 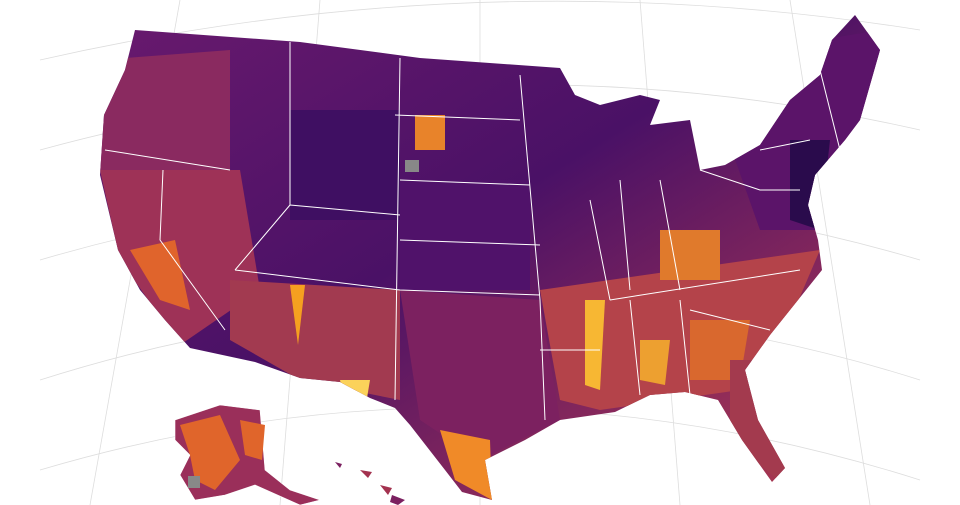 What do you see at coordinates (248, 454) in the screenshot?
I see `alaska` at bounding box center [248, 454].